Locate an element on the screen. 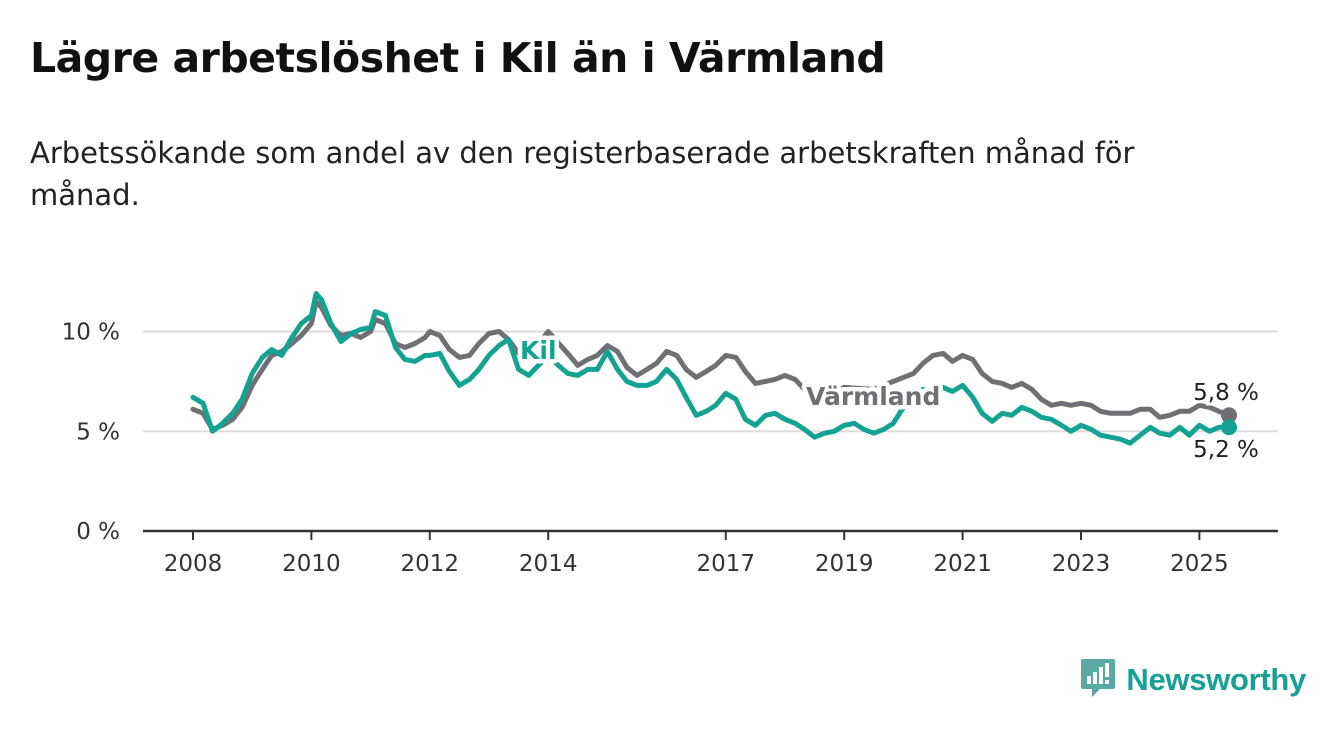 The width and height of the screenshot is (1340, 734). x-tick-label: 2017 is located at coordinates (726, 564).